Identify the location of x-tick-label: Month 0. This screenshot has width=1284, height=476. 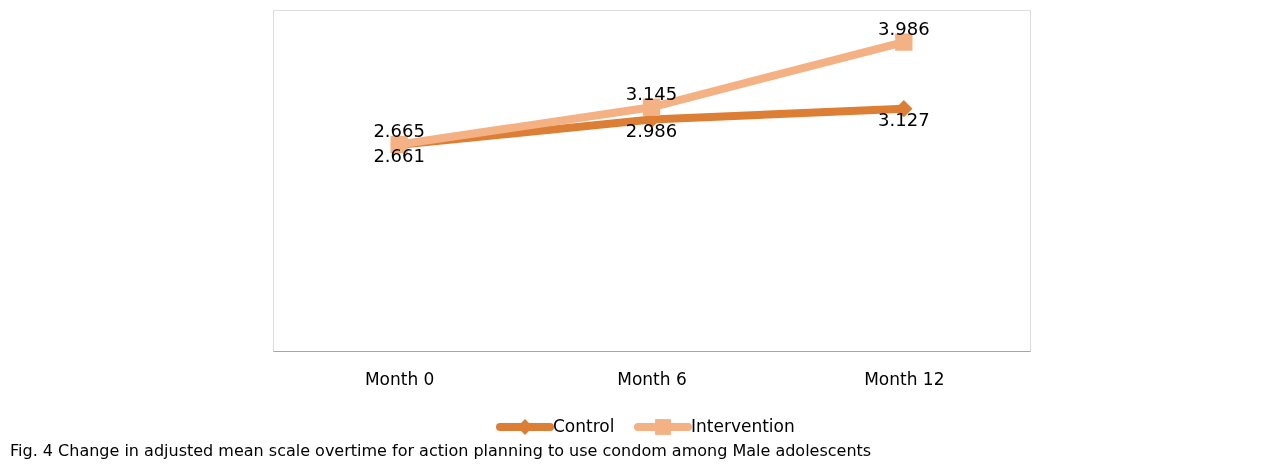
(399, 378).